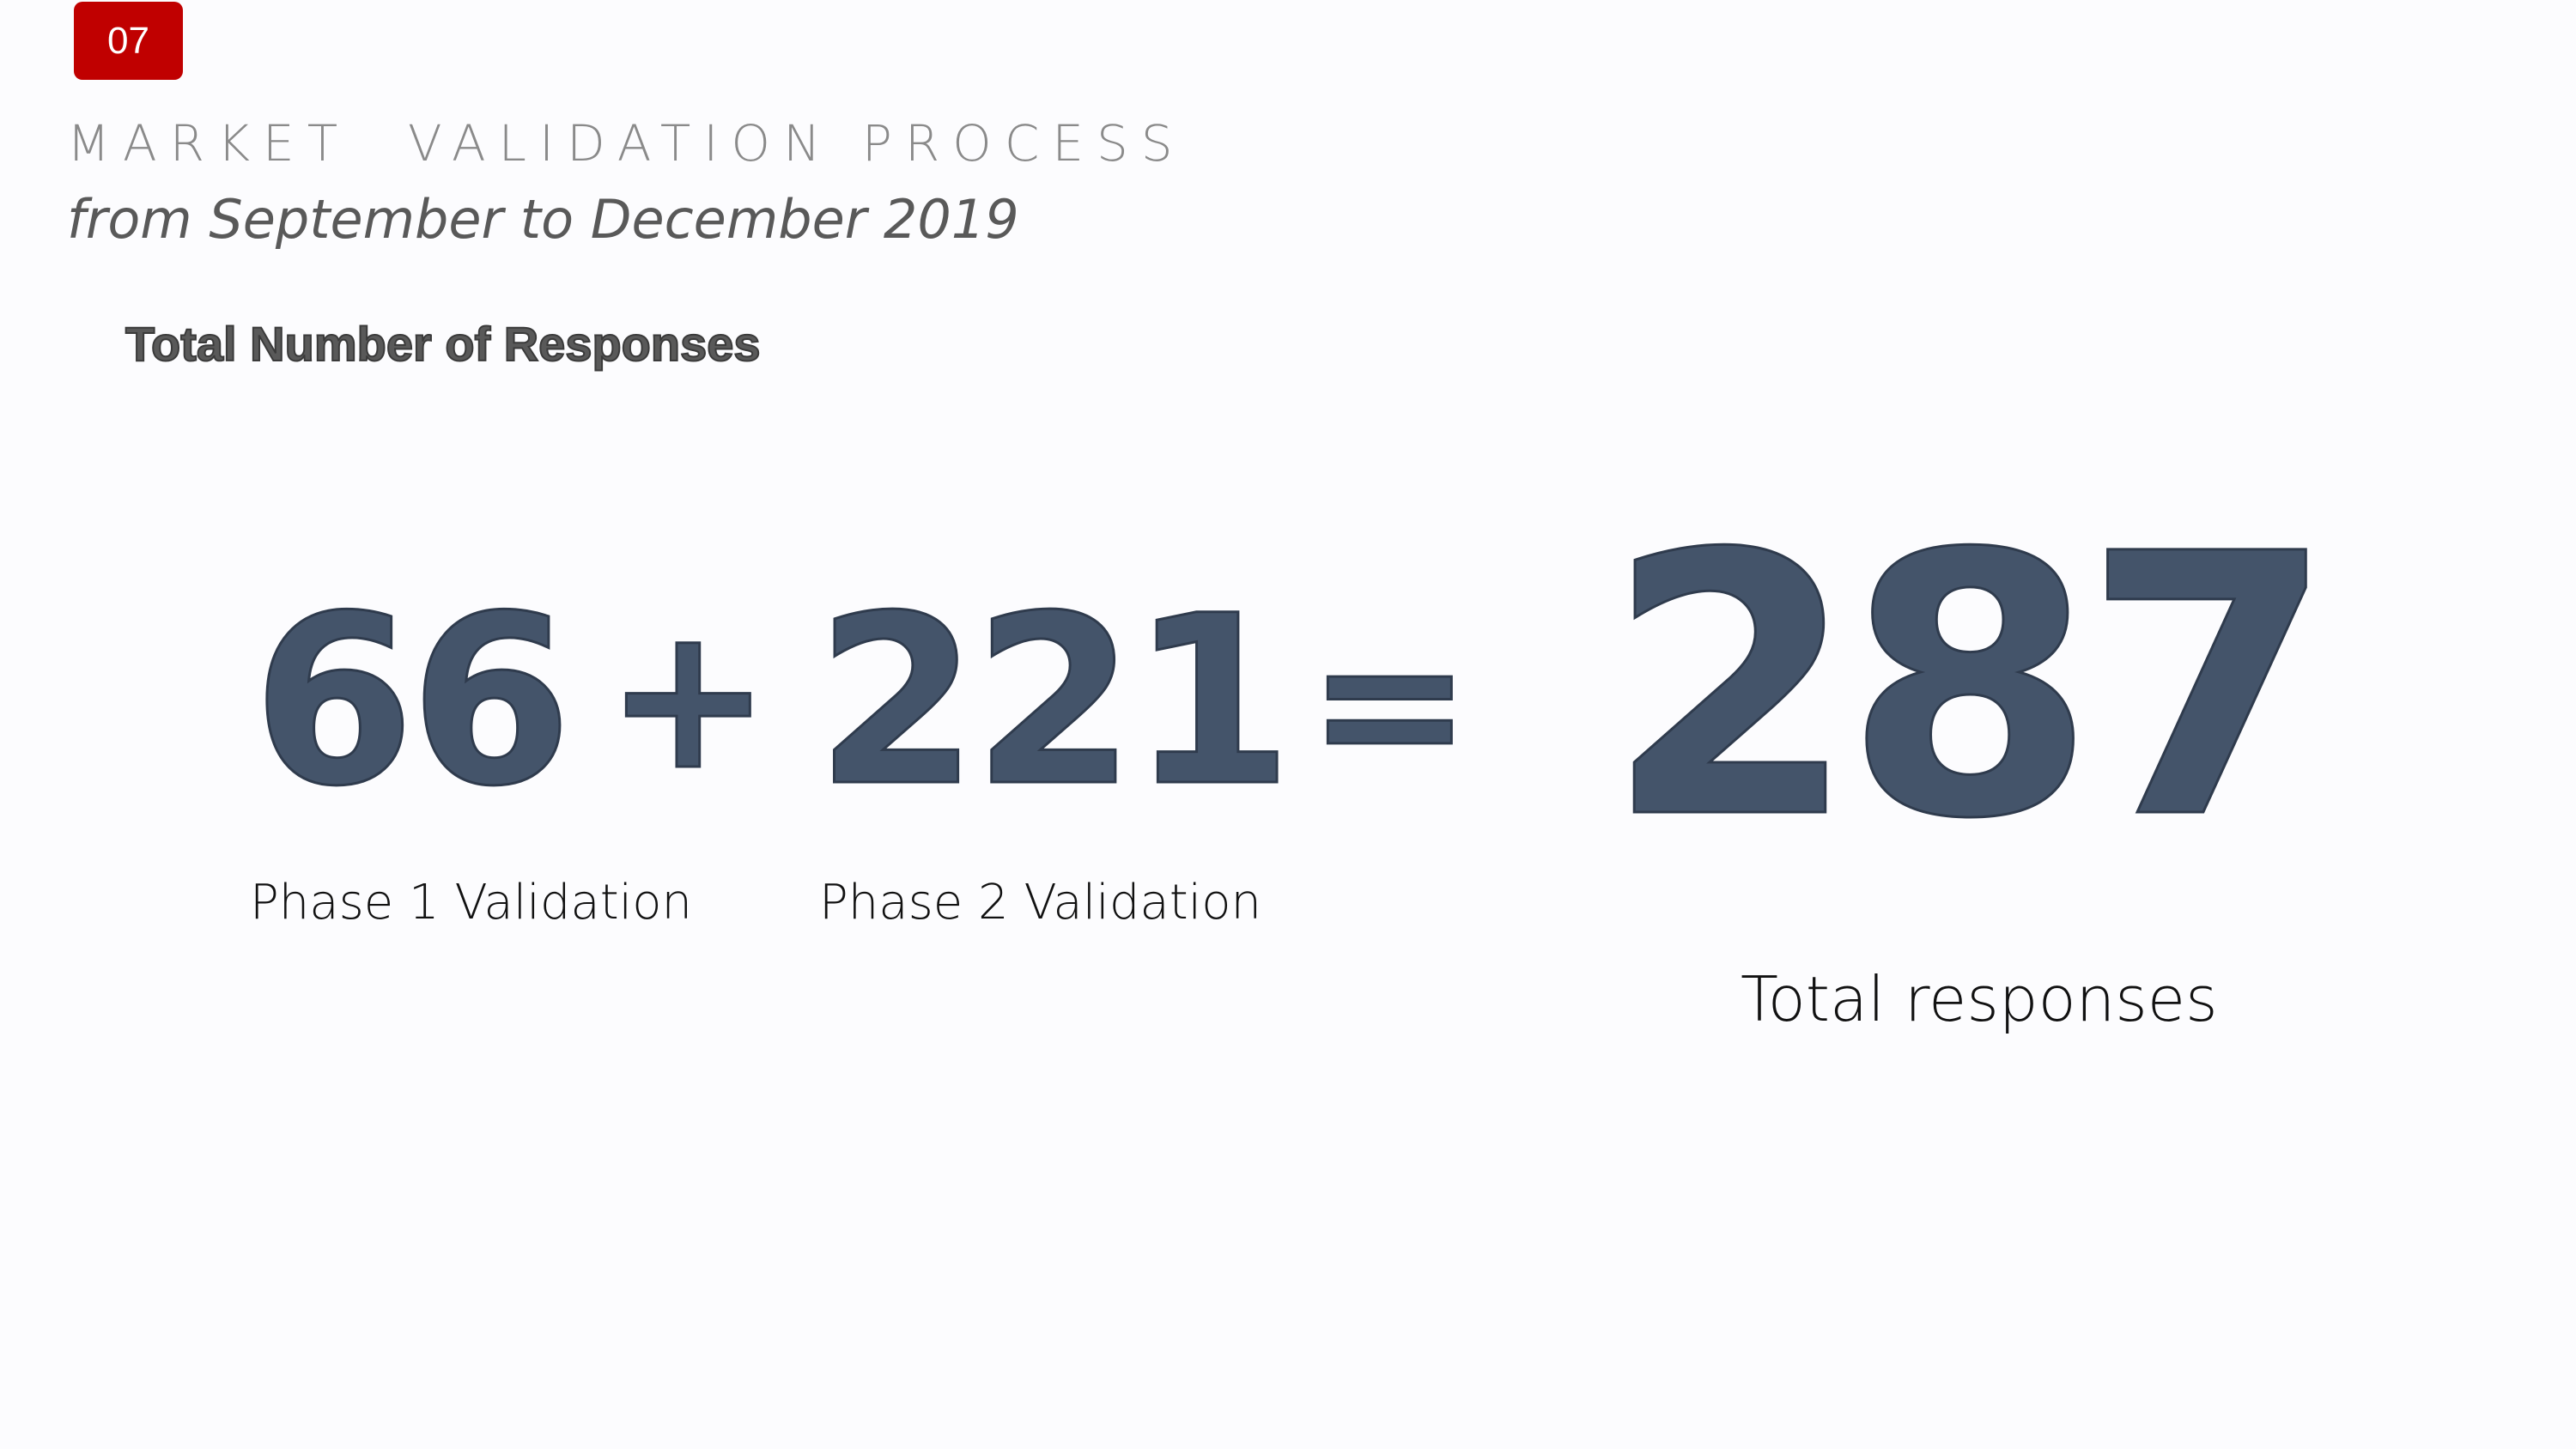  What do you see at coordinates (1390, 704) in the screenshot?
I see `equals-operator: =` at bounding box center [1390, 704].